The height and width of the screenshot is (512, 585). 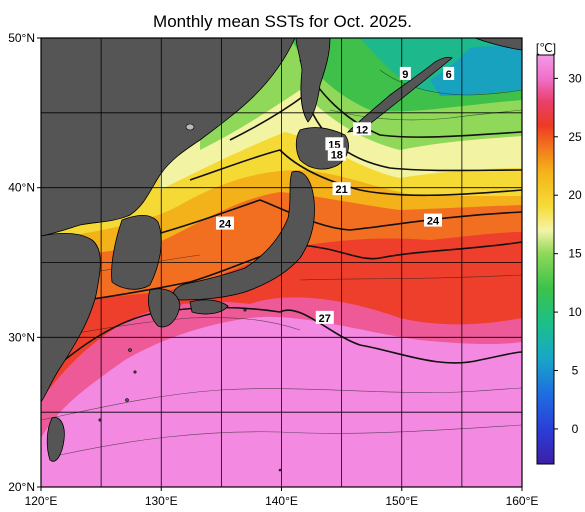 I want to click on kamchatka, so click(x=498, y=44).